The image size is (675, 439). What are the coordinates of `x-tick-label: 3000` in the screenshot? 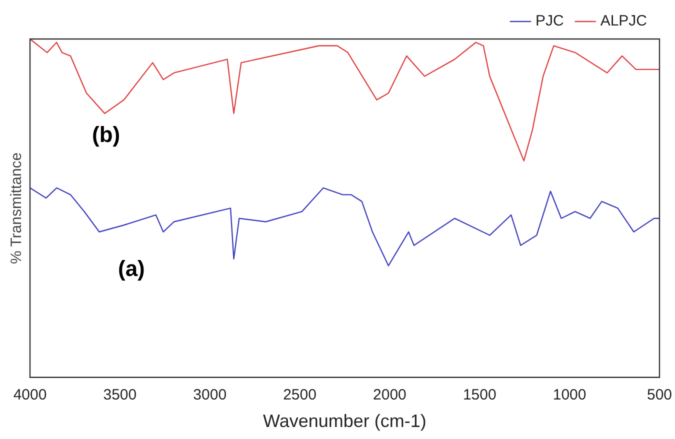 It's located at (210, 395).